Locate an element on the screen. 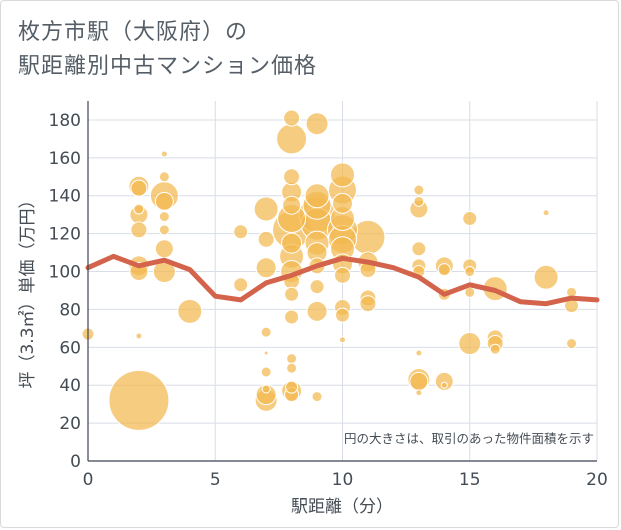 The width and height of the screenshot is (621, 530). y-tick-label: 100 is located at coordinates (65, 273).